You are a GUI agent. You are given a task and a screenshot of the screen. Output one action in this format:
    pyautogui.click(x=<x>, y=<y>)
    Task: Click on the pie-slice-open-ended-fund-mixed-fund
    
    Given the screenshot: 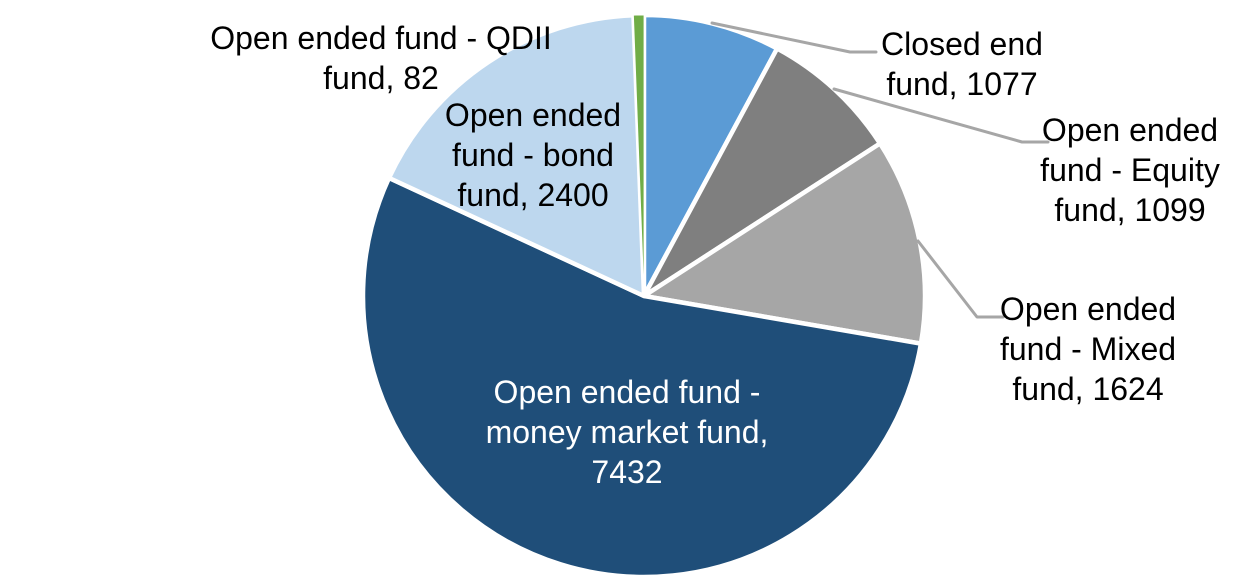 What is the action you would take?
    pyautogui.click(x=784, y=243)
    